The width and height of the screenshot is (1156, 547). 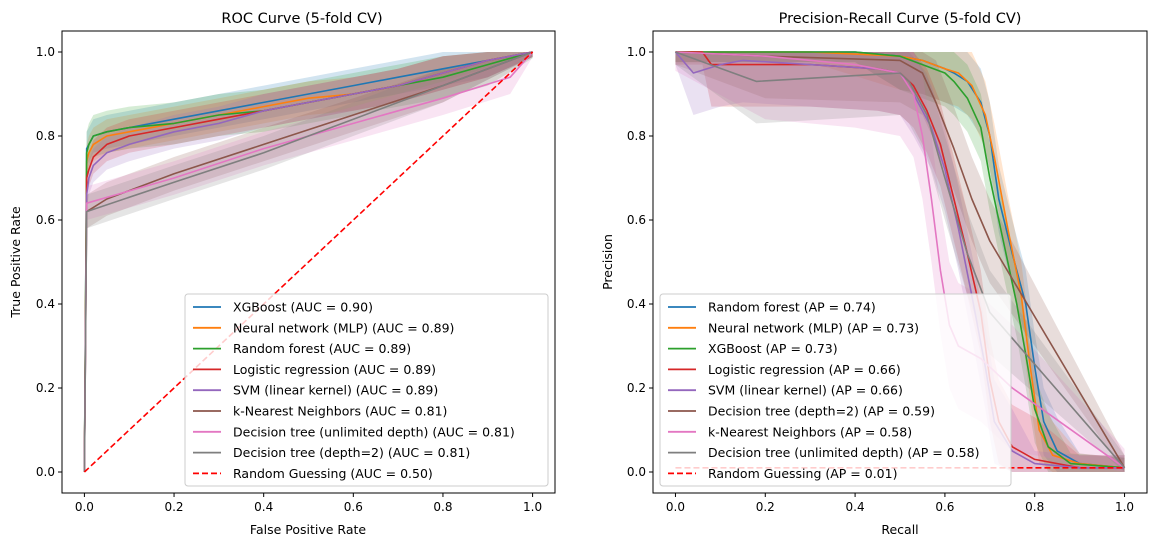 I want to click on roc-legend-item: Random Guessing (AUC = 0.50), so click(x=313, y=473).